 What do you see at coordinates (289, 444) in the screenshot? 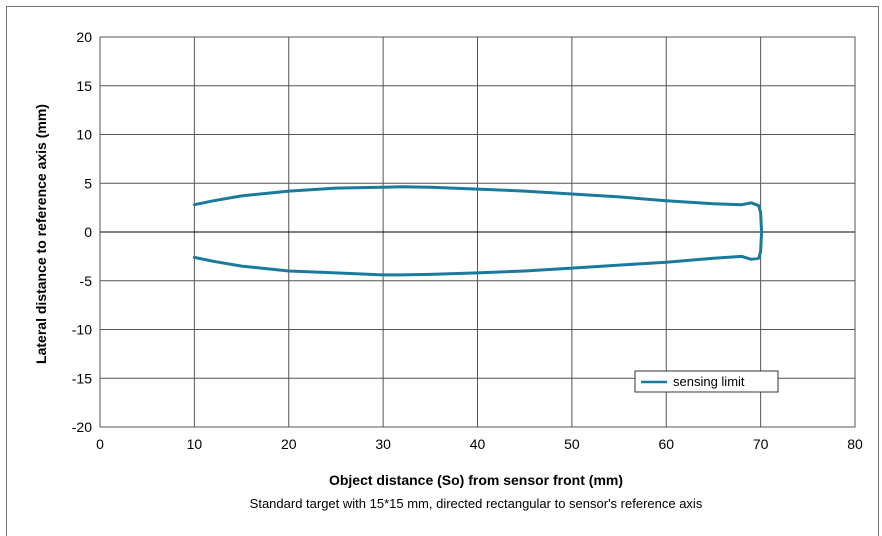
I see `x-tick-label: 20` at bounding box center [289, 444].